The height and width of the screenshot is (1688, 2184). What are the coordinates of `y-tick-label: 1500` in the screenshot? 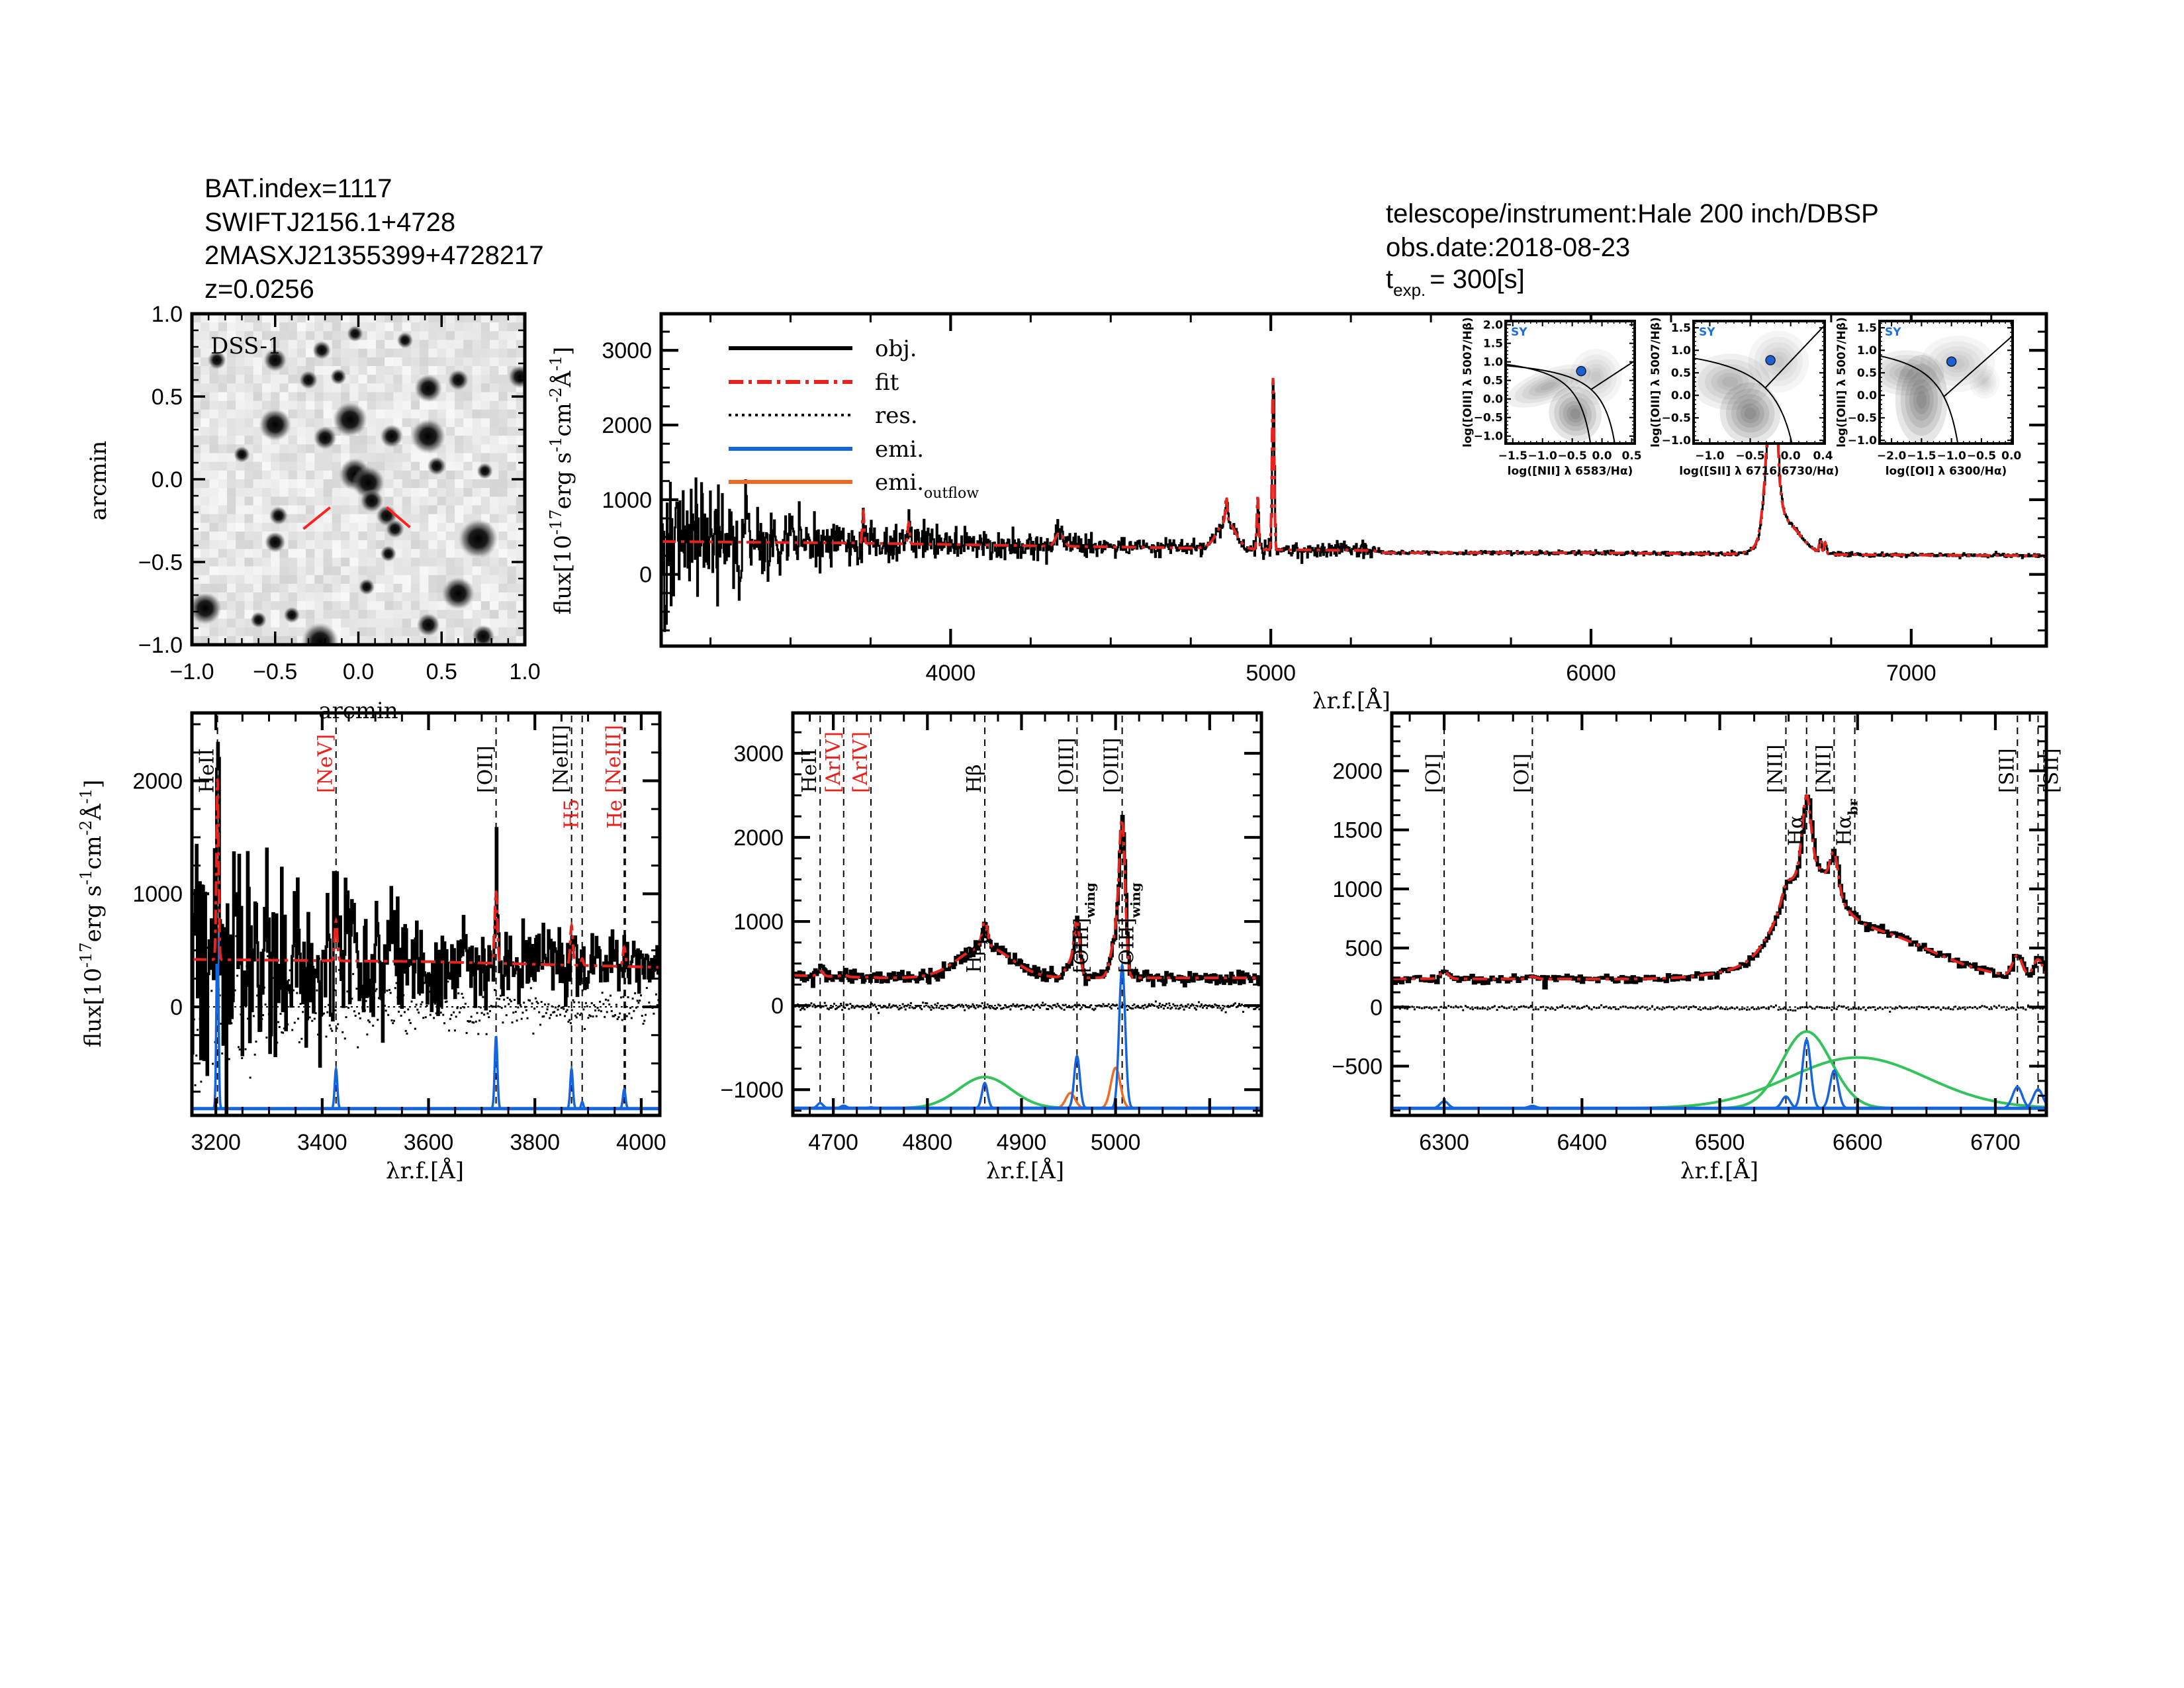 It's located at (1357, 830).